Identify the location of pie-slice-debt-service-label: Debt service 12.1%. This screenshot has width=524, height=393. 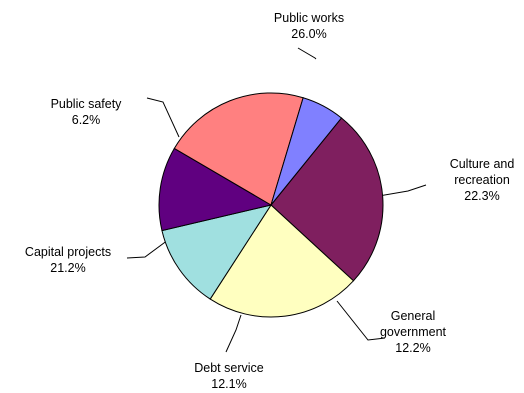
(229, 376).